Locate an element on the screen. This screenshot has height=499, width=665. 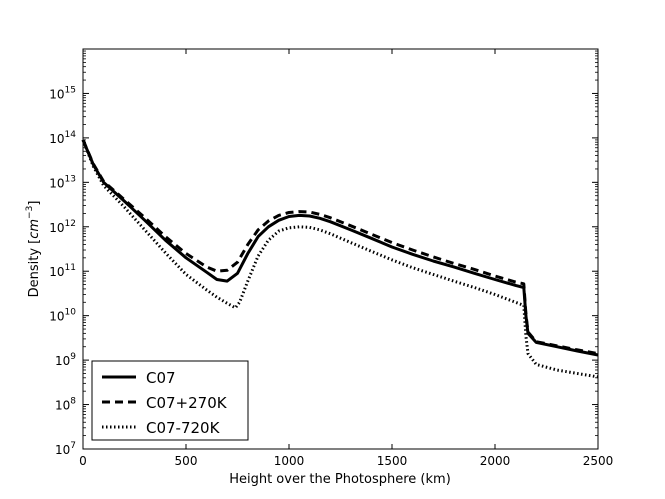
y-tick-label: 10⁷ is located at coordinates (65, 449).